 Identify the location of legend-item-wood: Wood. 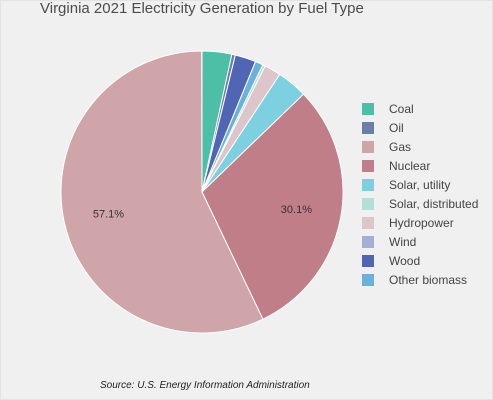
(420, 260).